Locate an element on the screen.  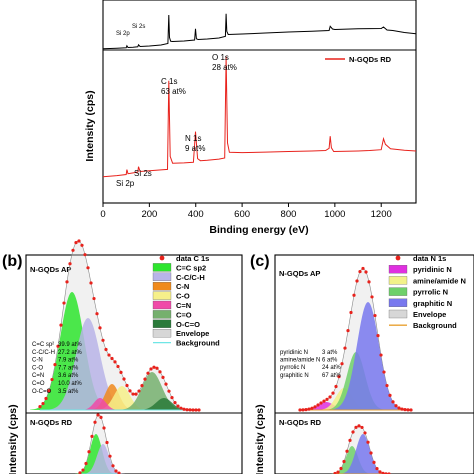
n-composition-label-2: pyrrolic N is located at coordinates (292, 368).